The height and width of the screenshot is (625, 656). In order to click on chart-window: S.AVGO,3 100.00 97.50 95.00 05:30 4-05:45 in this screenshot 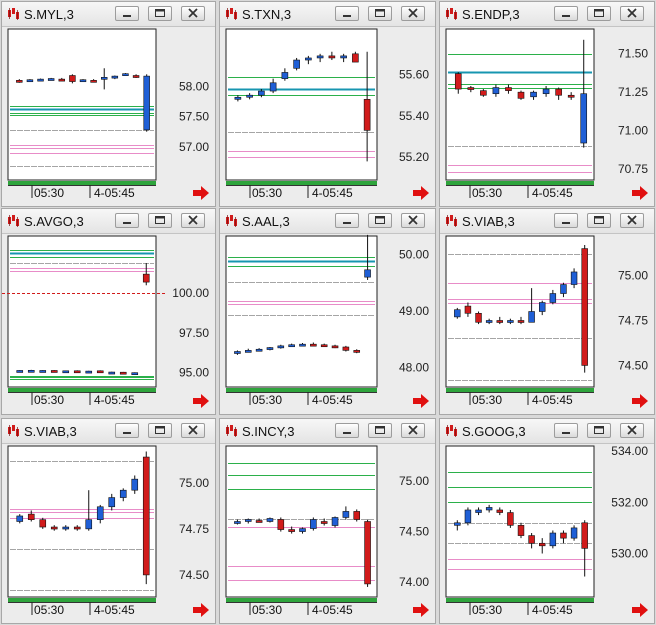, I will do `click(108, 311)`.